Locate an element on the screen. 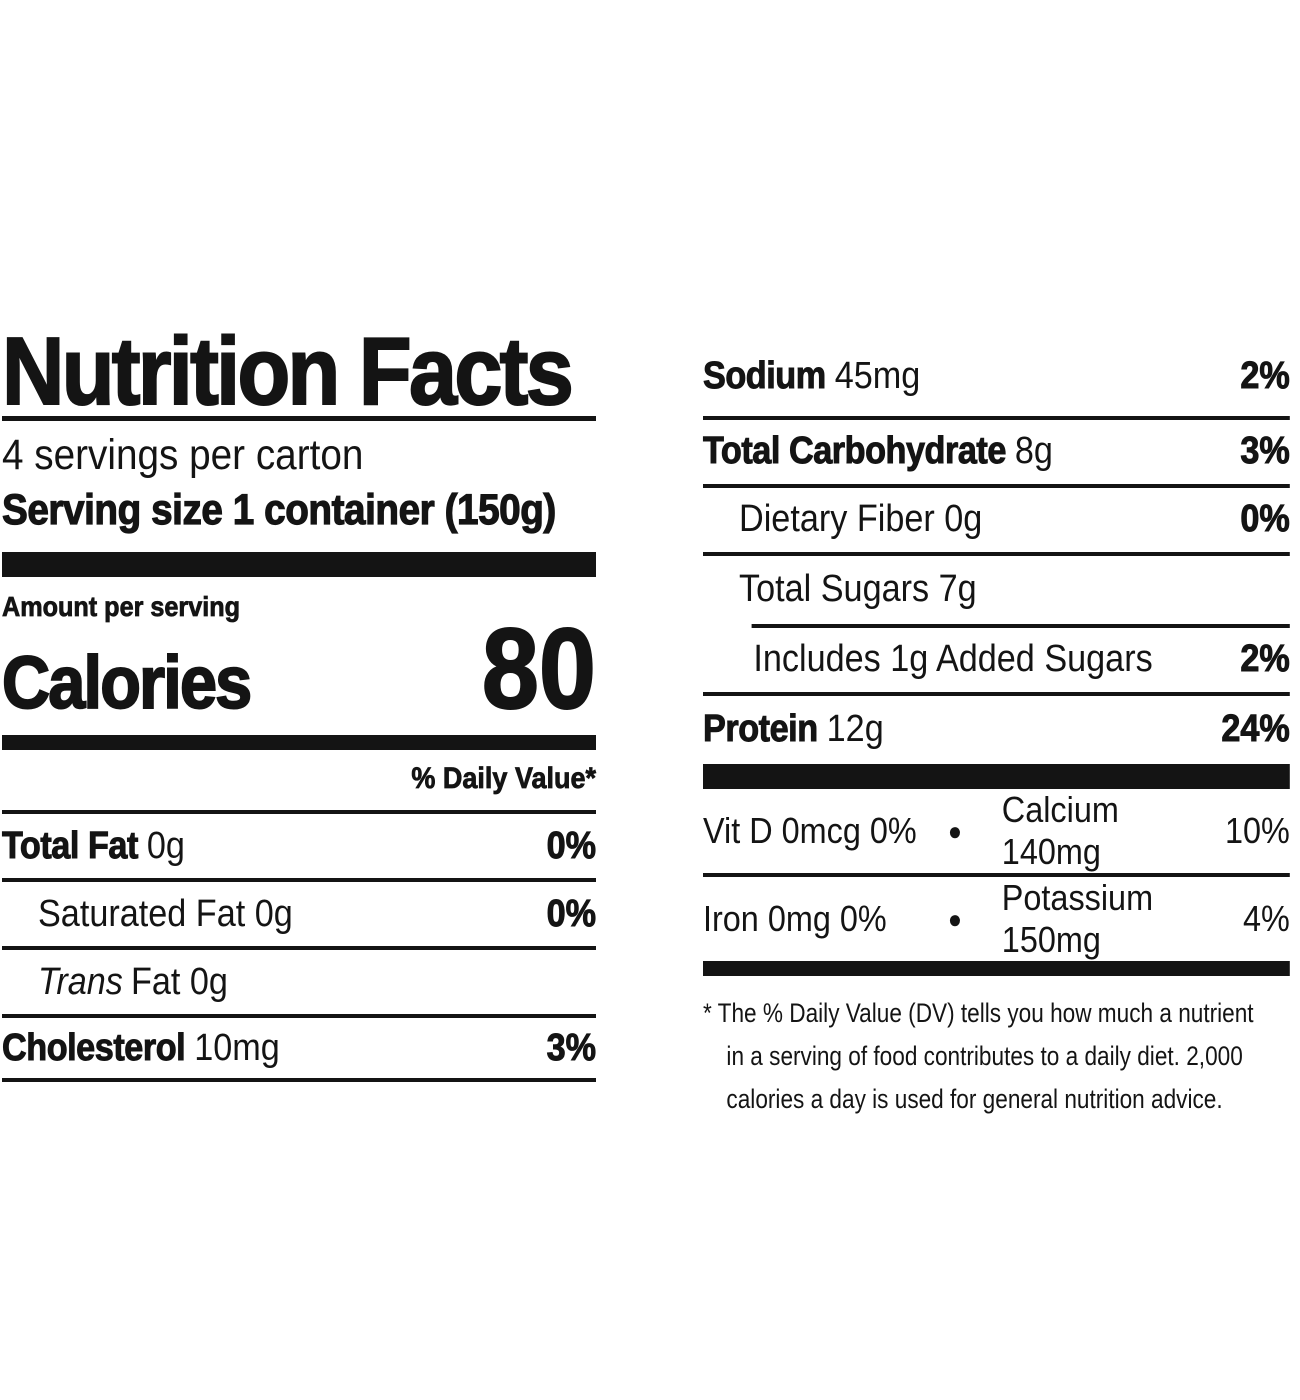 Image resolution: width=1300 pixels, height=1400 pixels. nutrient-percent: 24% is located at coordinates (1255, 729).